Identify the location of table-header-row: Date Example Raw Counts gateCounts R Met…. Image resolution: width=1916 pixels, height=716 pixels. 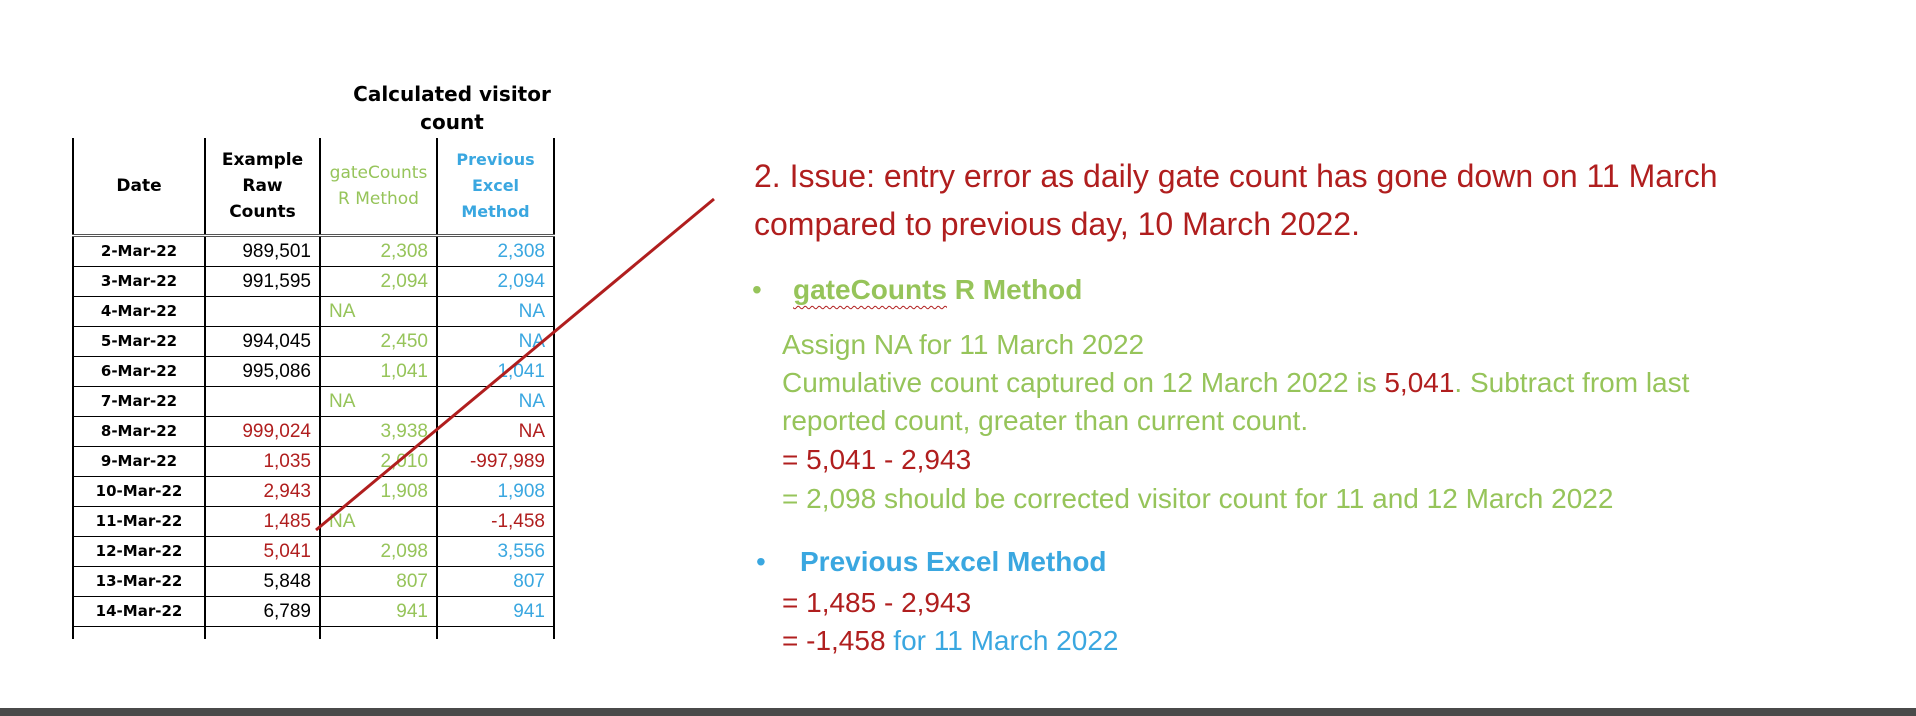
(313, 187).